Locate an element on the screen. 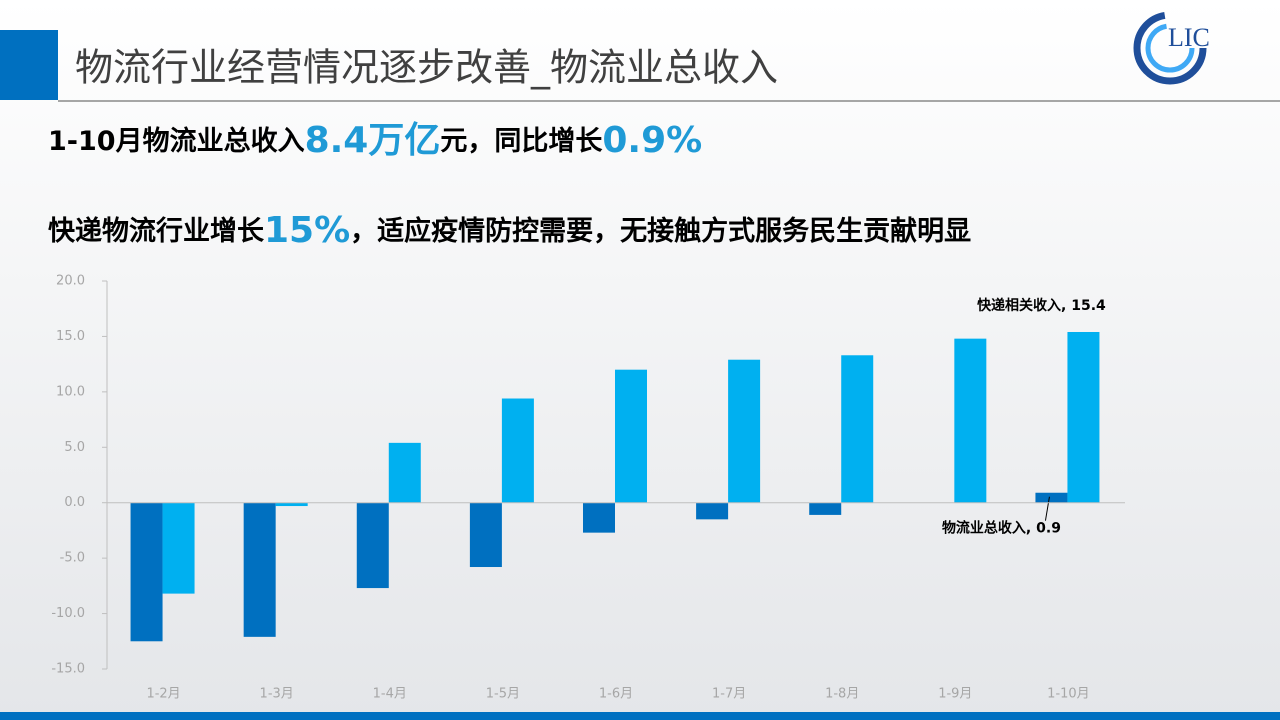 Image resolution: width=1280 pixels, height=720 pixels. y-tick-label: -10.0 is located at coordinates (68, 613).